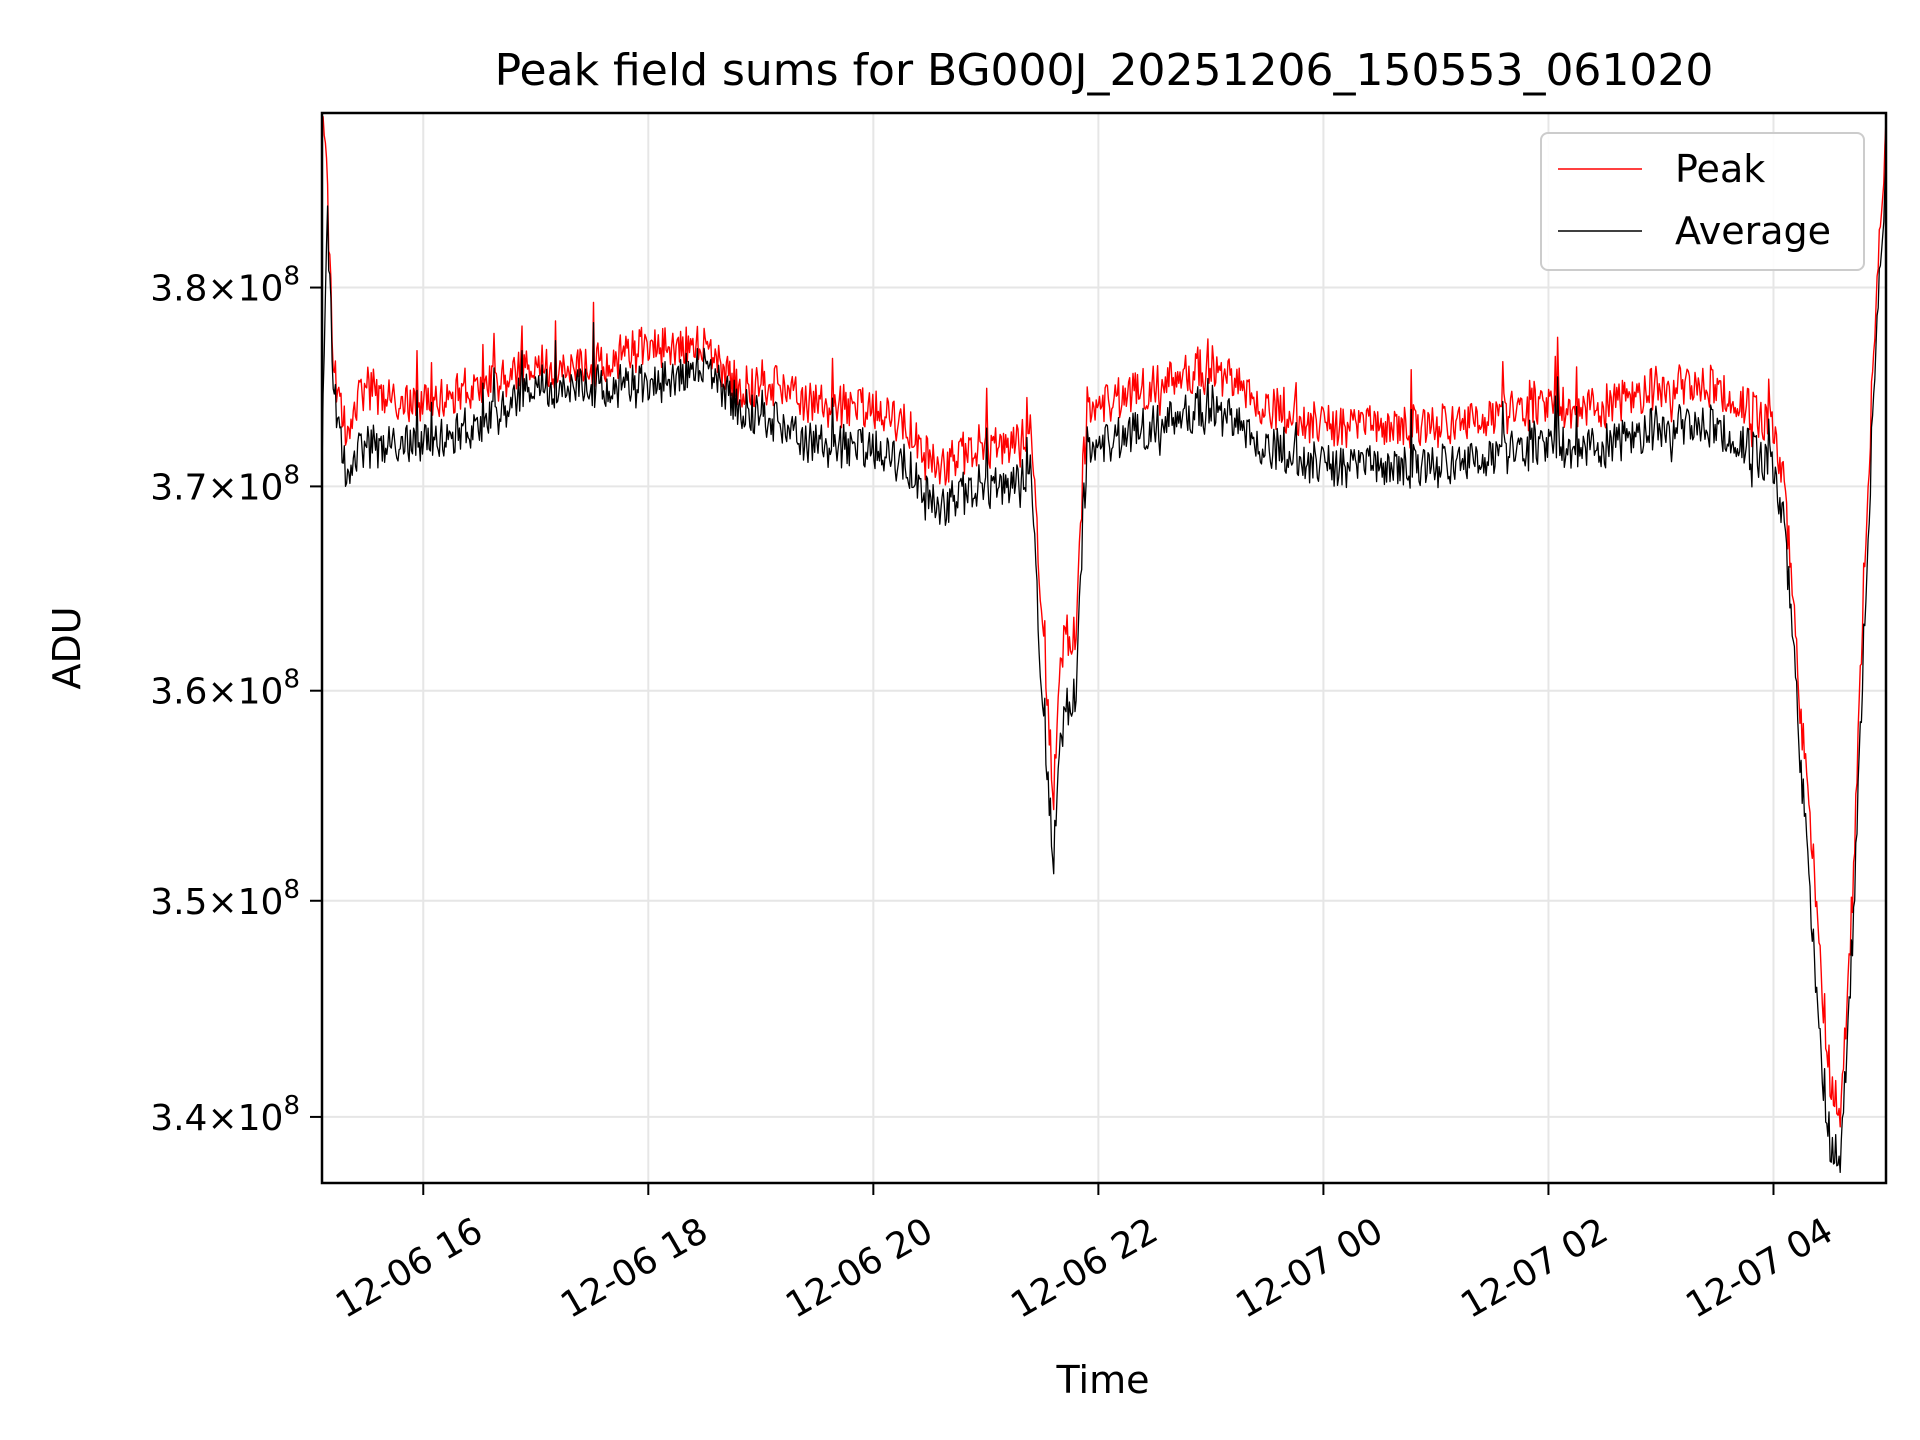 This screenshot has height=1440, width=1920. I want to click on y-tick-label: 3.5×10⁸, so click(225, 899).